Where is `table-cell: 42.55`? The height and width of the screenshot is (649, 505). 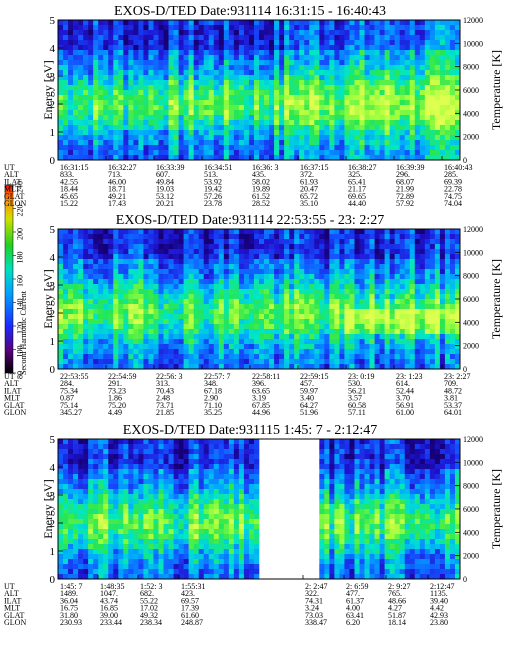 table-cell: 42.55 is located at coordinates (69, 181).